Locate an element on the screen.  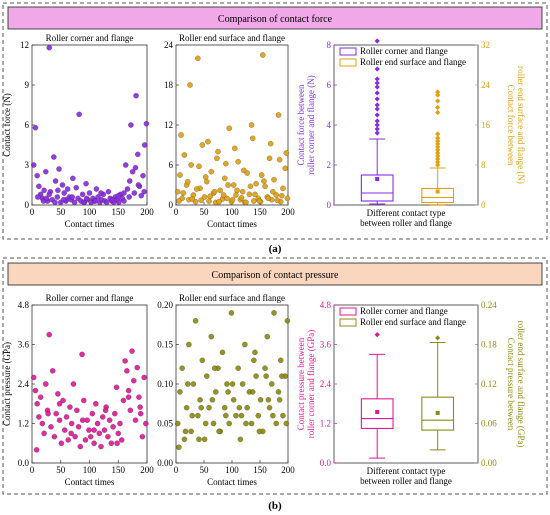
y-tick-label: 0 is located at coordinates (27, 205).